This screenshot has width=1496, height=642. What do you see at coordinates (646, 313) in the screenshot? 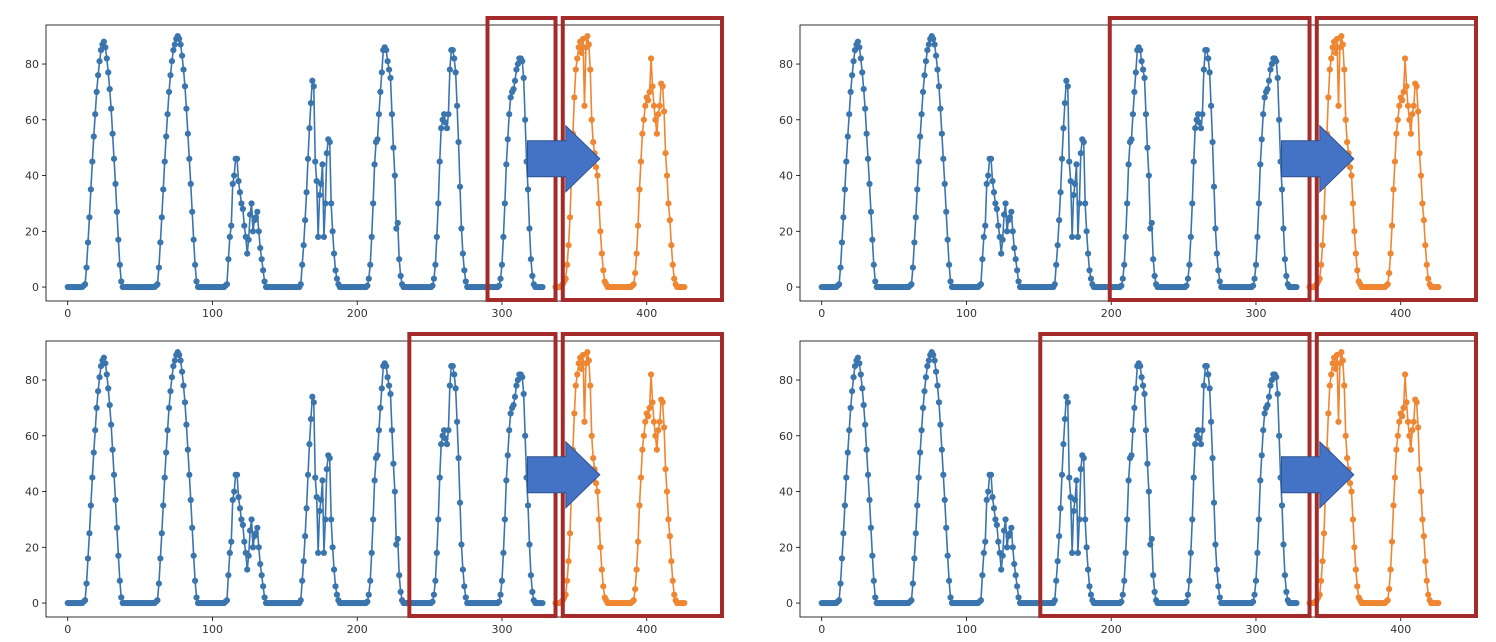
I see `x-tick-label: 400` at bounding box center [646, 313].